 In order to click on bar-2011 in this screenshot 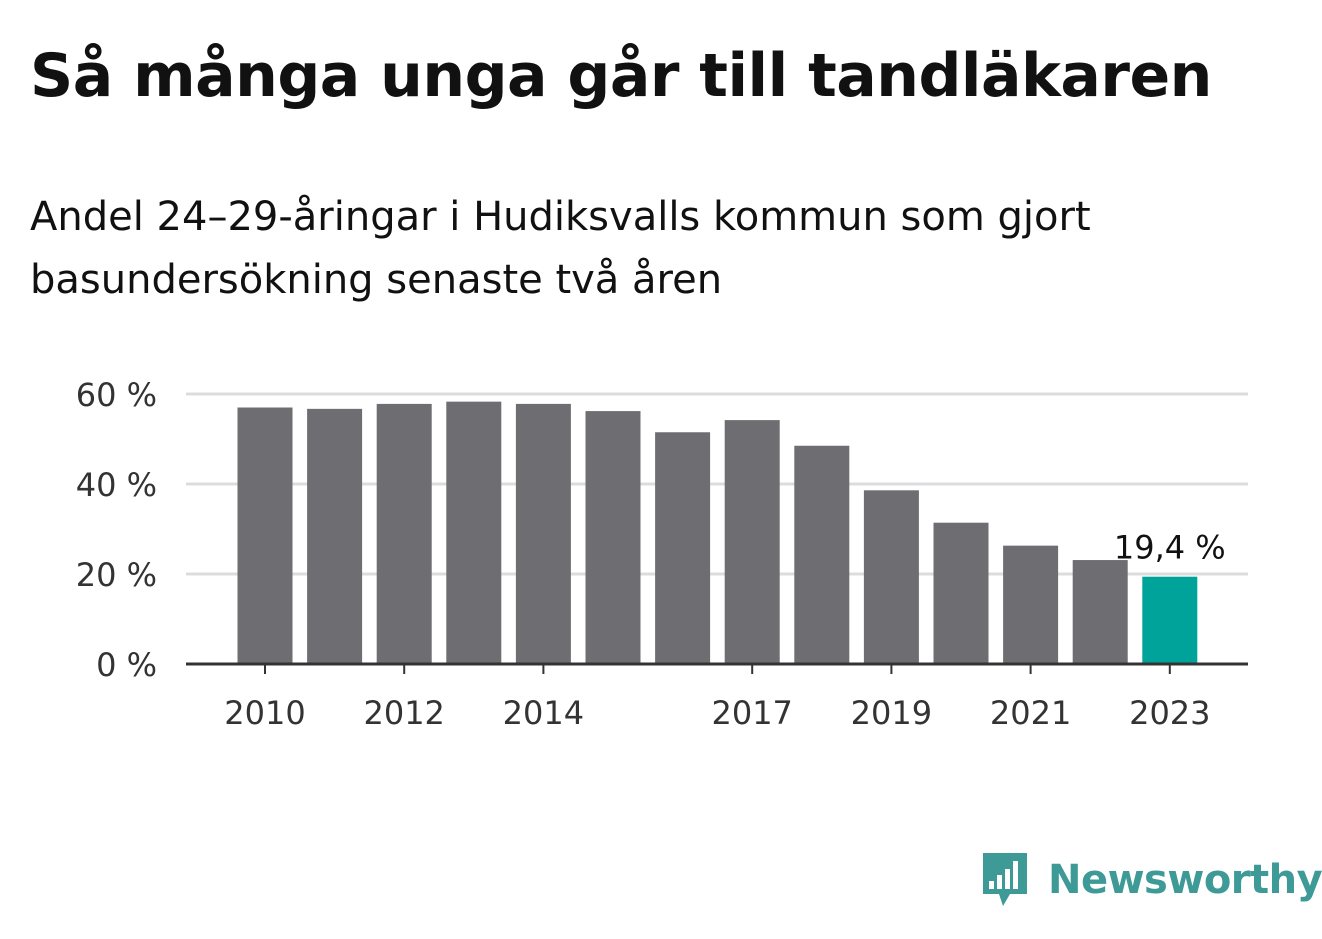, I will do `click(335, 536)`.